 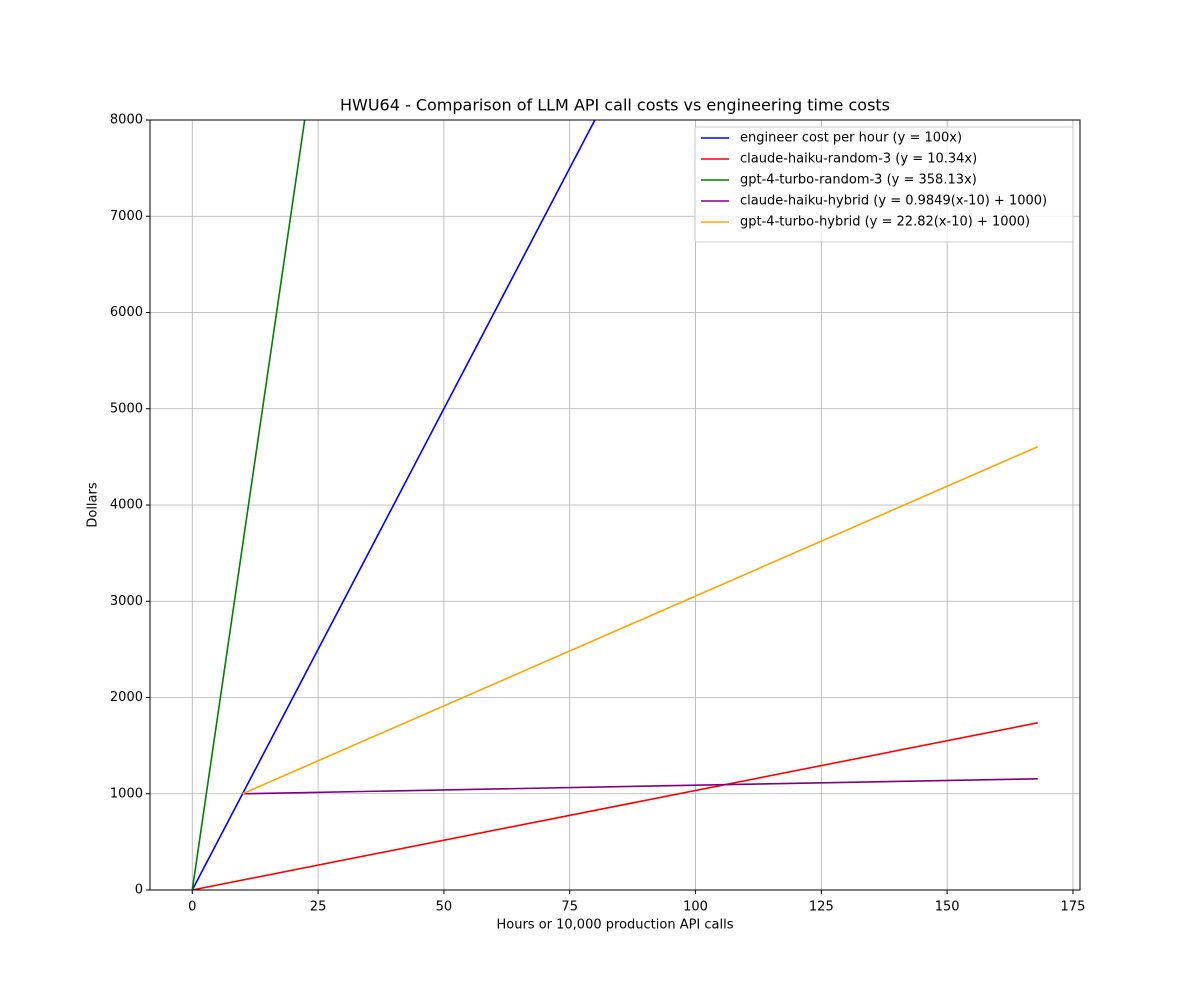 I want to click on x-tick-label: 100, so click(x=695, y=907).